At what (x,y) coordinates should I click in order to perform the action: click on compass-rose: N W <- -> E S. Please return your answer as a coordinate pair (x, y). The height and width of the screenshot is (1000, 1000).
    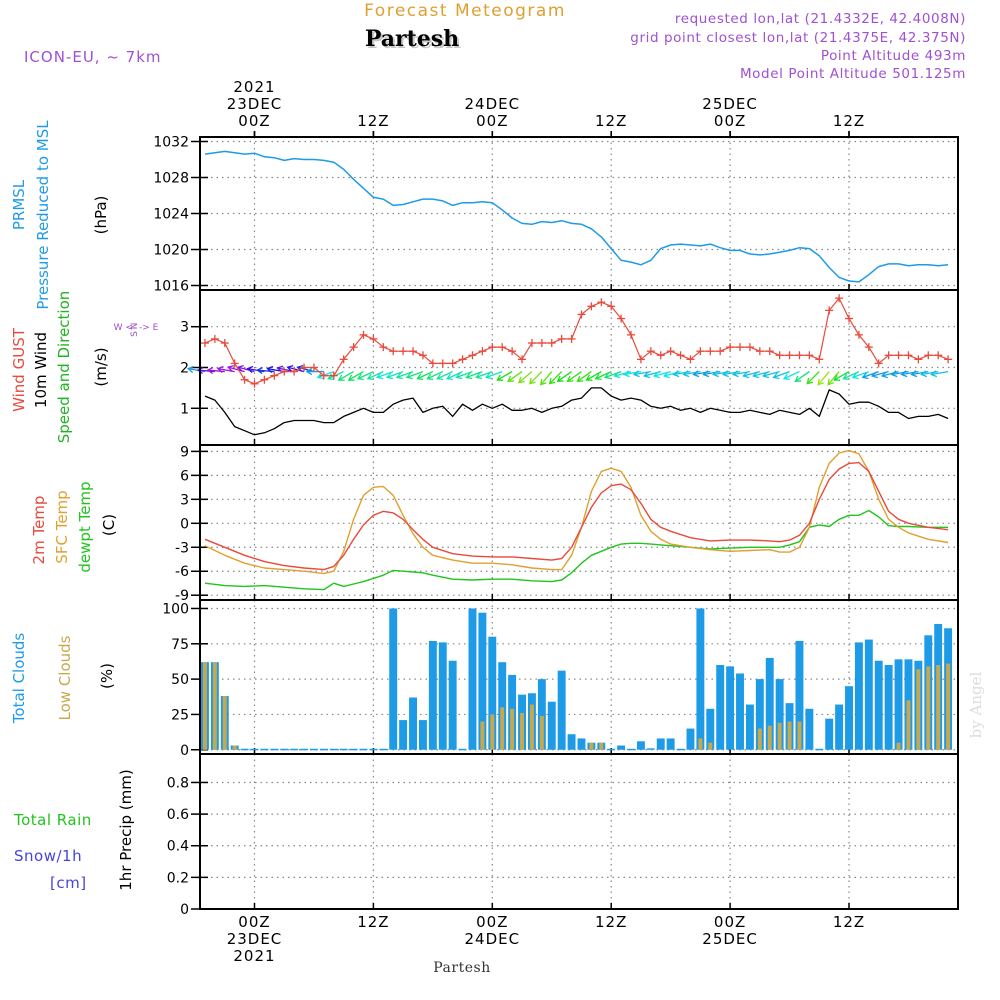
    Looking at the image, I should click on (136, 330).